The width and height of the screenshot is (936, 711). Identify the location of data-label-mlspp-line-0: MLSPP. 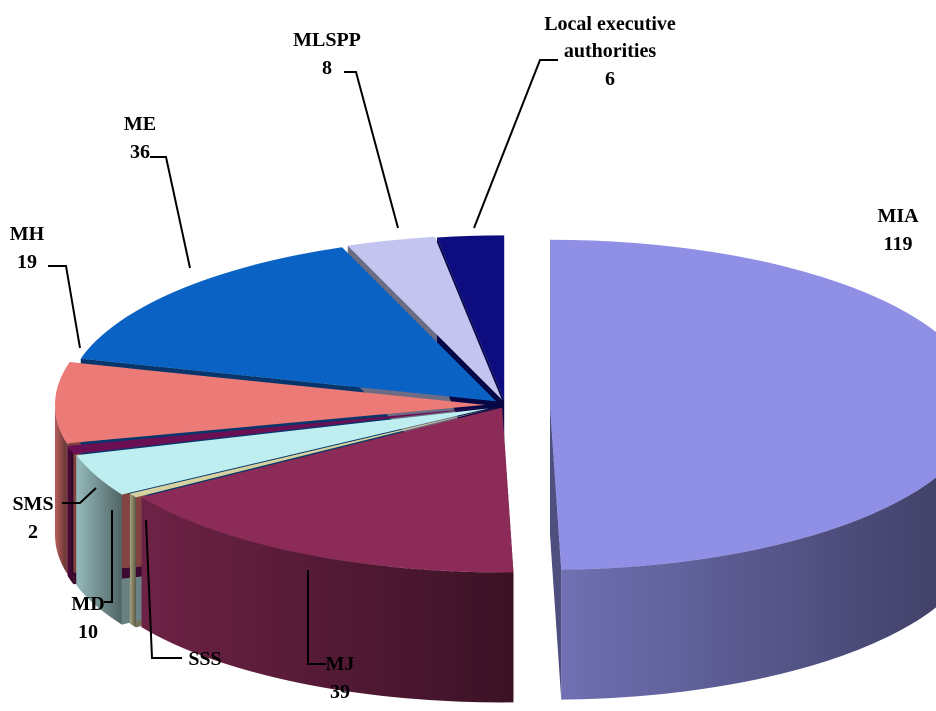
(327, 40).